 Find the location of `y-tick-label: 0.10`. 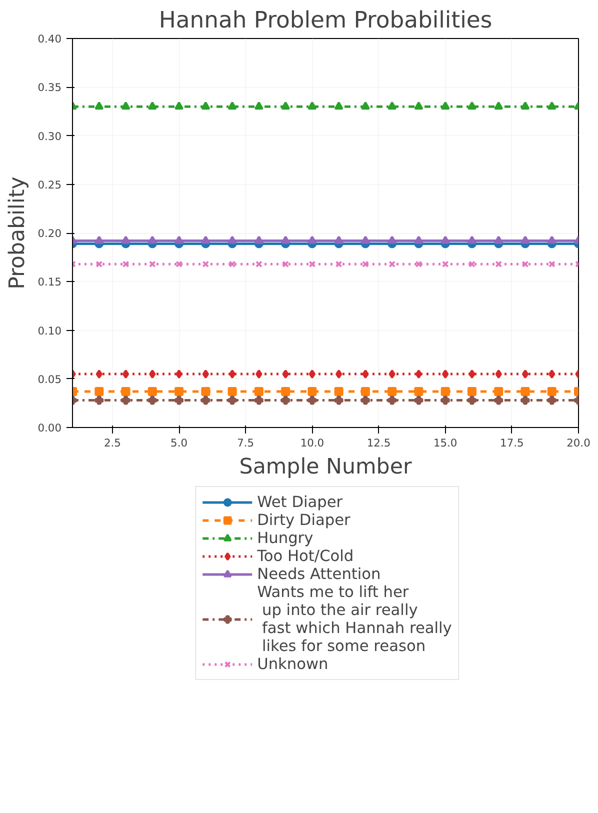

y-tick-label: 0.10 is located at coordinates (50, 331).